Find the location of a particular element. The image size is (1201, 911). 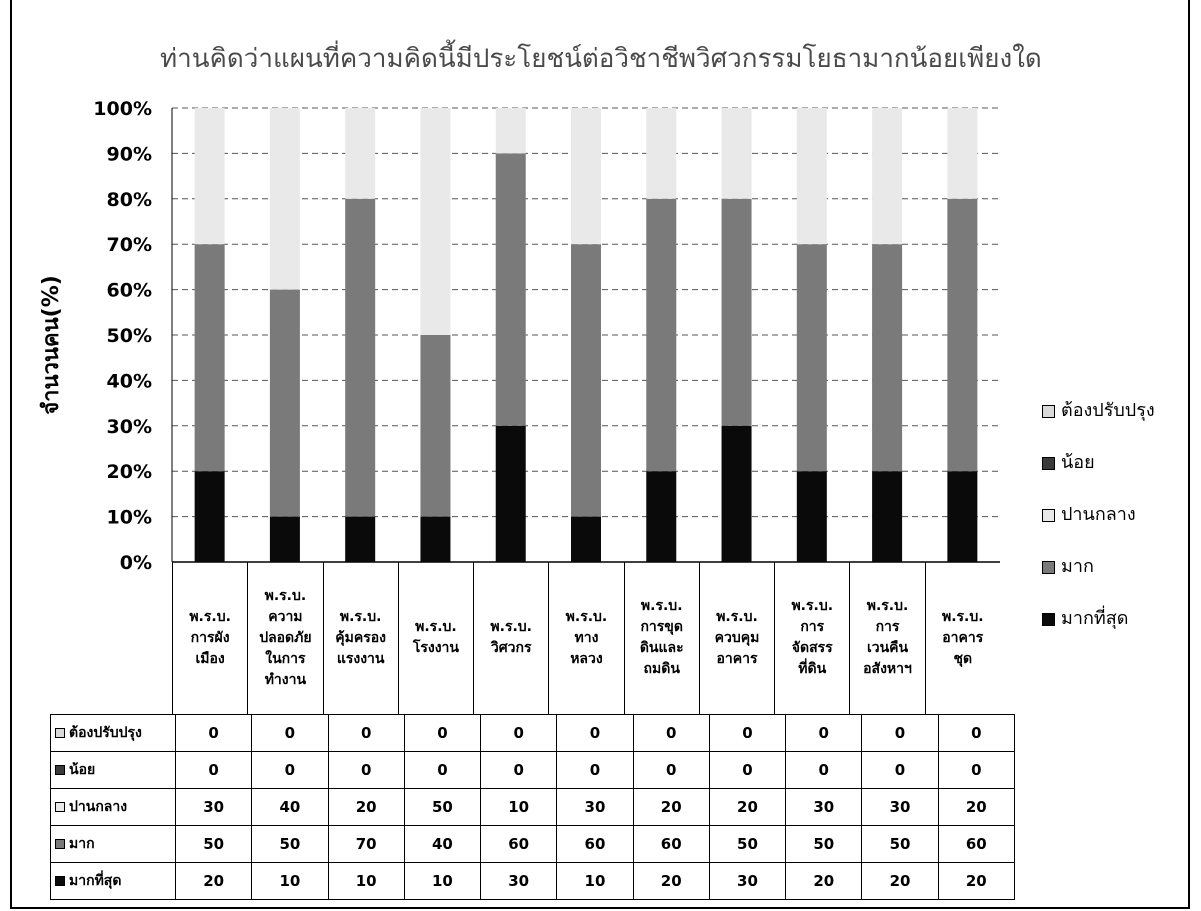

row-label: มากที่สุด is located at coordinates (95, 881).